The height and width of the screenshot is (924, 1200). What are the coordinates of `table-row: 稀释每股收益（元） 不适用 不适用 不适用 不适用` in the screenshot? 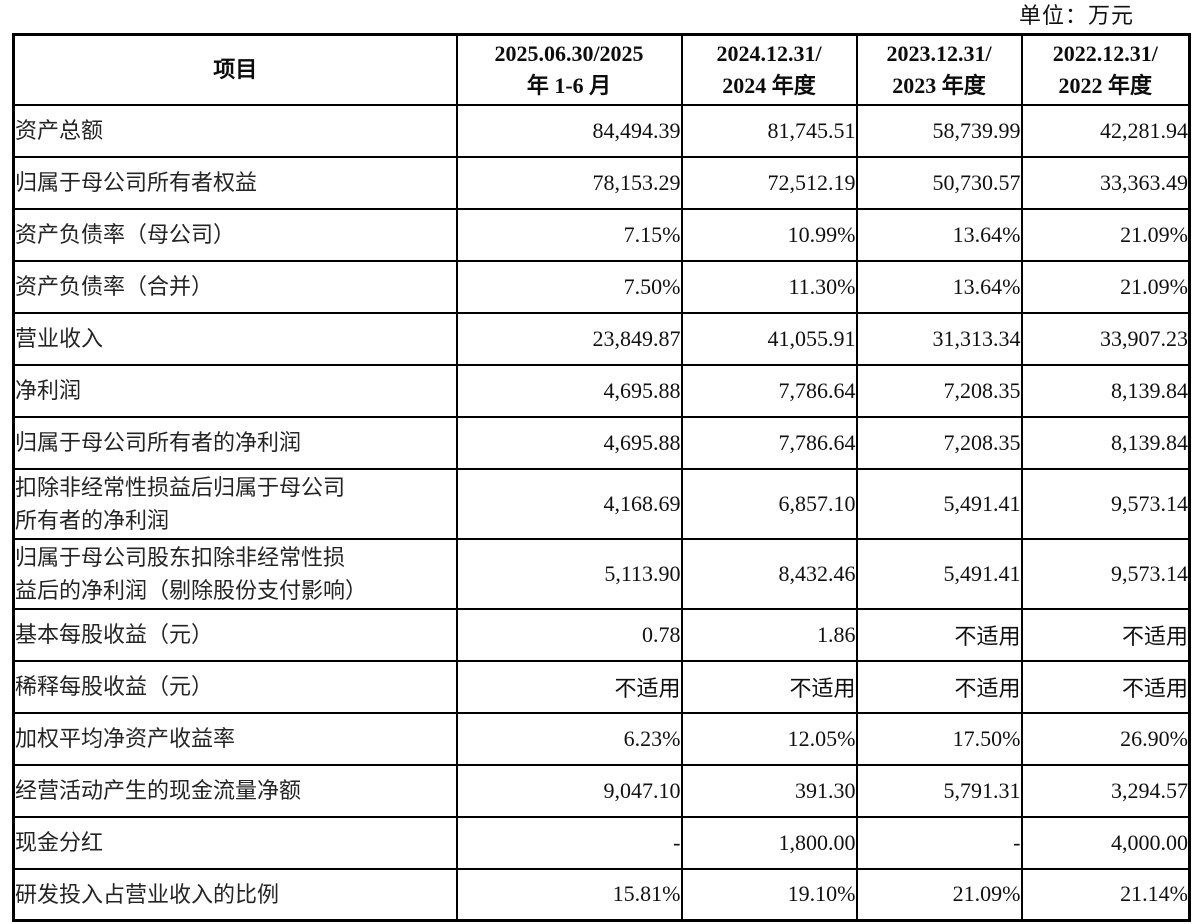 It's located at (601, 686).